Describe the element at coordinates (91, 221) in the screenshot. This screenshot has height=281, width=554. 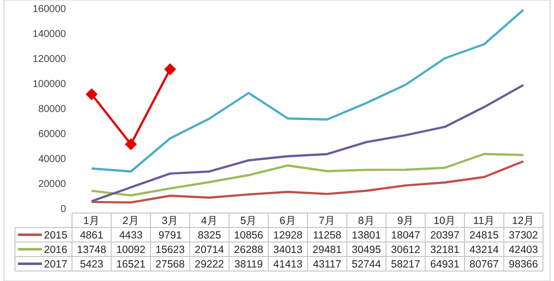
I see `x-tick-label: 1月` at that location.